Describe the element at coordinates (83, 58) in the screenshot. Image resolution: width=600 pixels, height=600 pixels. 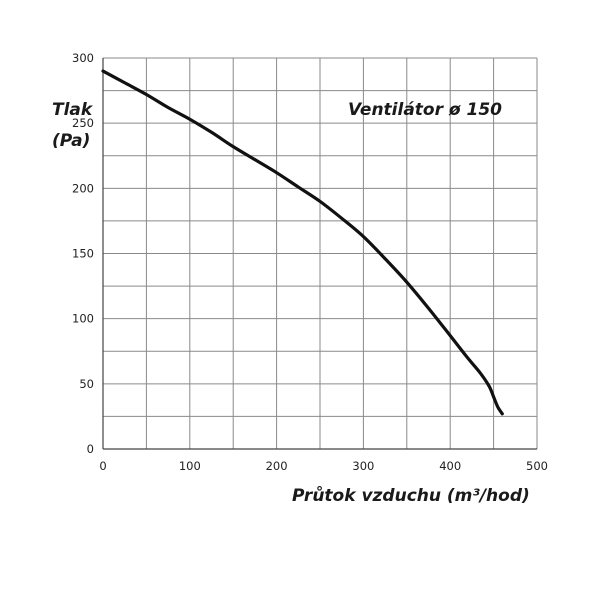
I see `y-tick-label: 300` at that location.